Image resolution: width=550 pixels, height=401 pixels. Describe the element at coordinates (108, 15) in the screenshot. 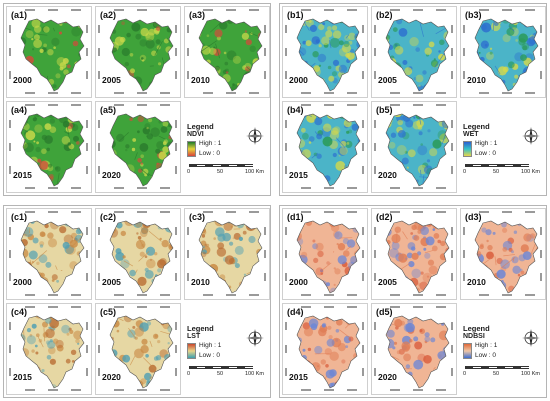

I see `map-label: (a2)` at that location.